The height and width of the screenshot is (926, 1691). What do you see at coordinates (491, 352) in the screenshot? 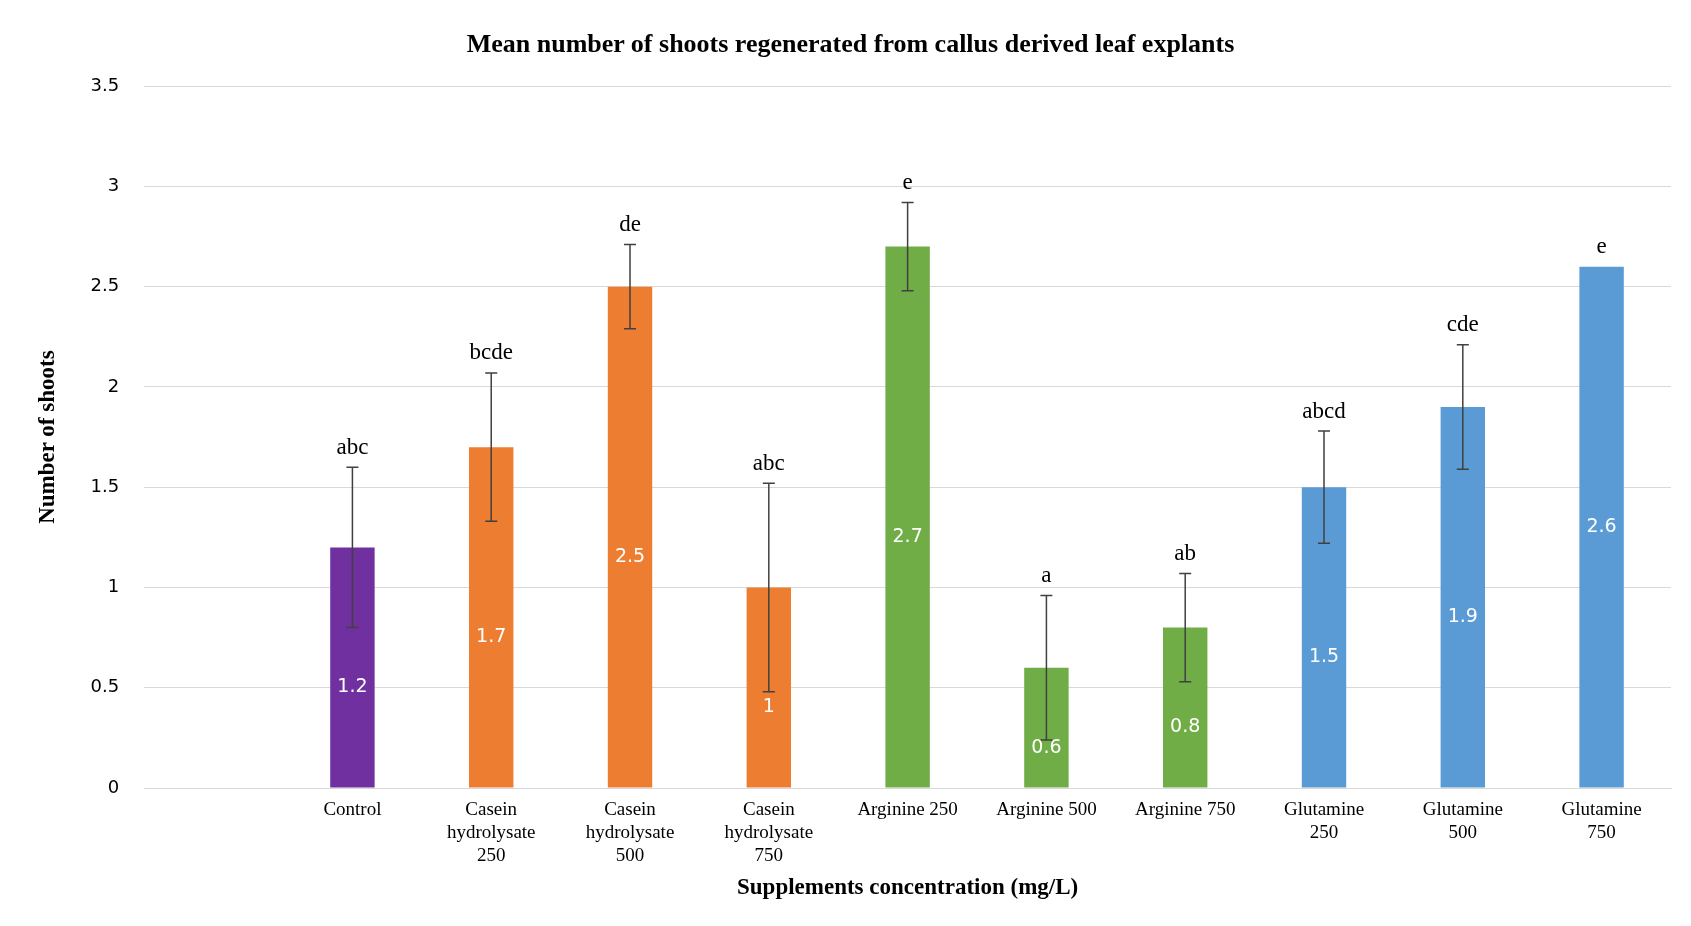
I see `annotation: bcde` at bounding box center [491, 352].